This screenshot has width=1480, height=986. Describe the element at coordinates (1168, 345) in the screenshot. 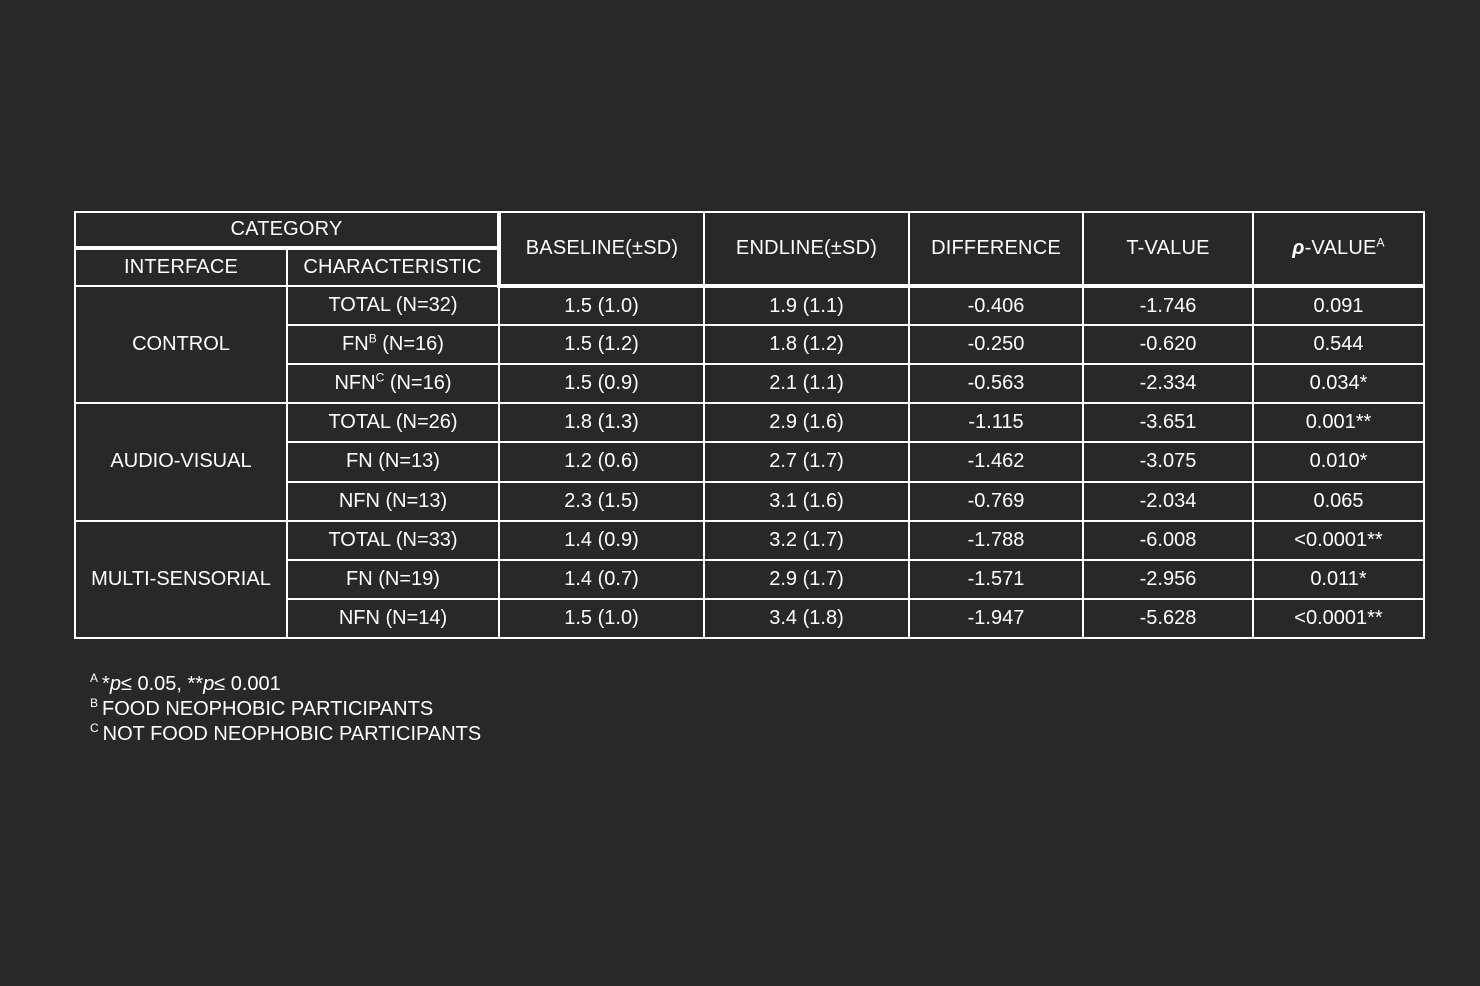

I see `tvalue-cell: -0.620` at that location.